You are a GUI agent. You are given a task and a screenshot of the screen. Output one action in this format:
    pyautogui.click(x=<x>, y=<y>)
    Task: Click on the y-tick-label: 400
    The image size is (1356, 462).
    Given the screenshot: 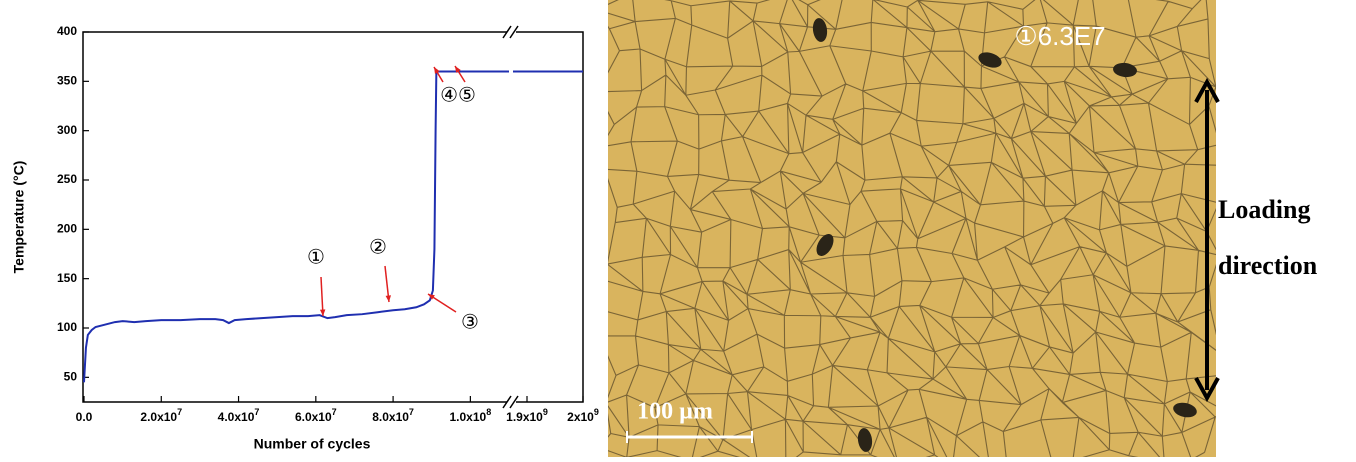 What is the action you would take?
    pyautogui.click(x=67, y=31)
    